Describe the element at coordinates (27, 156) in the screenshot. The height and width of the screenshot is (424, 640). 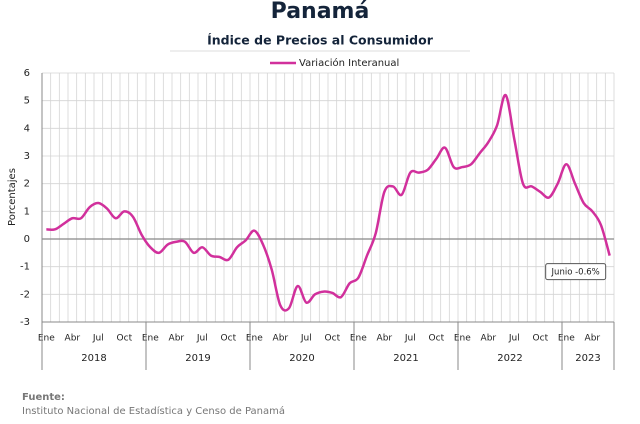
I see `y-tick-label: 3` at that location.